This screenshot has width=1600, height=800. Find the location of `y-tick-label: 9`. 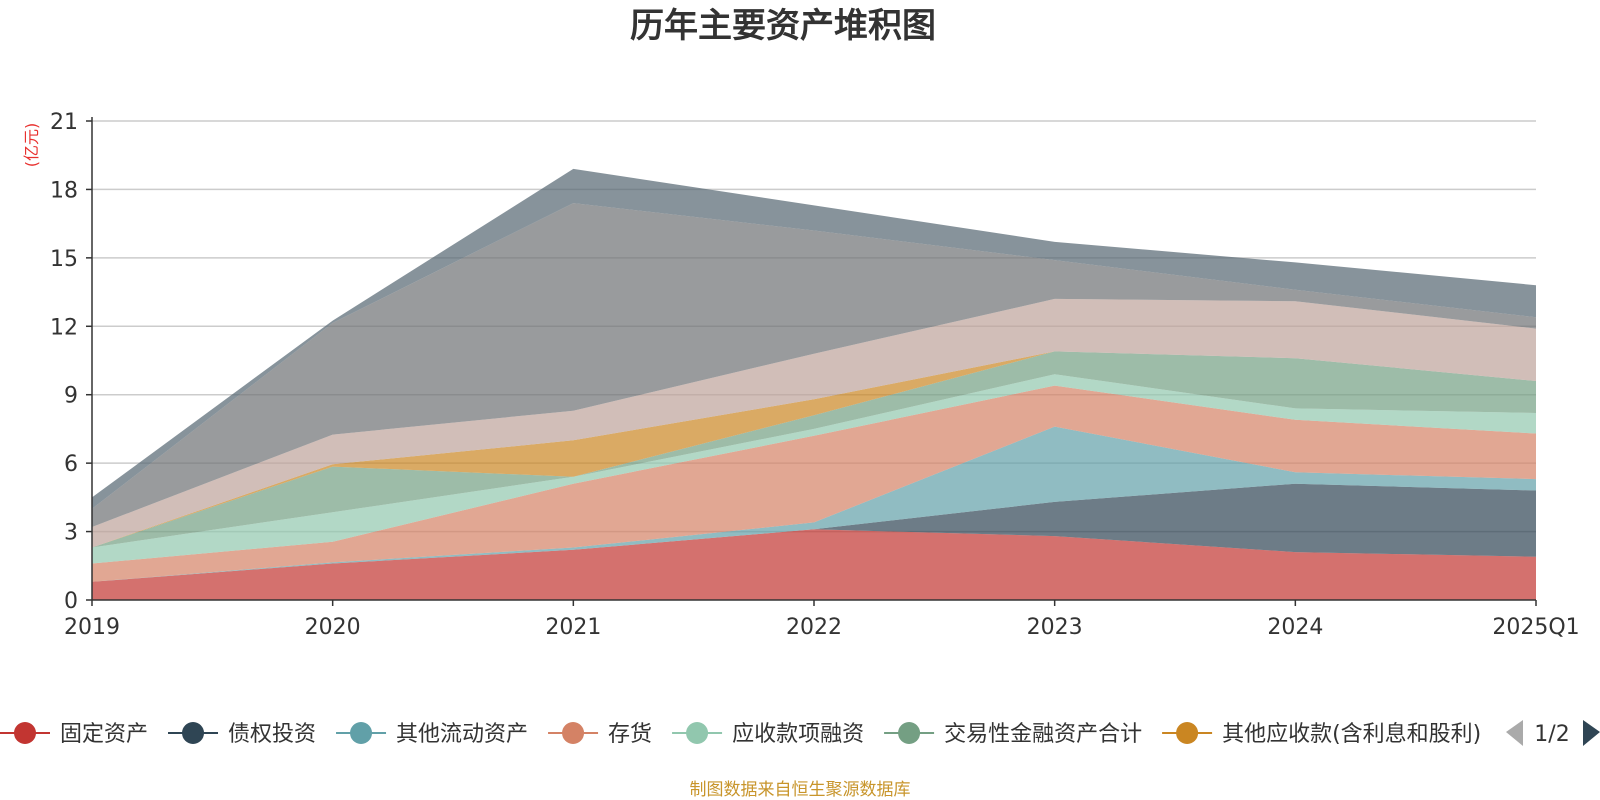

y-tick-label: 9 is located at coordinates (71, 396).